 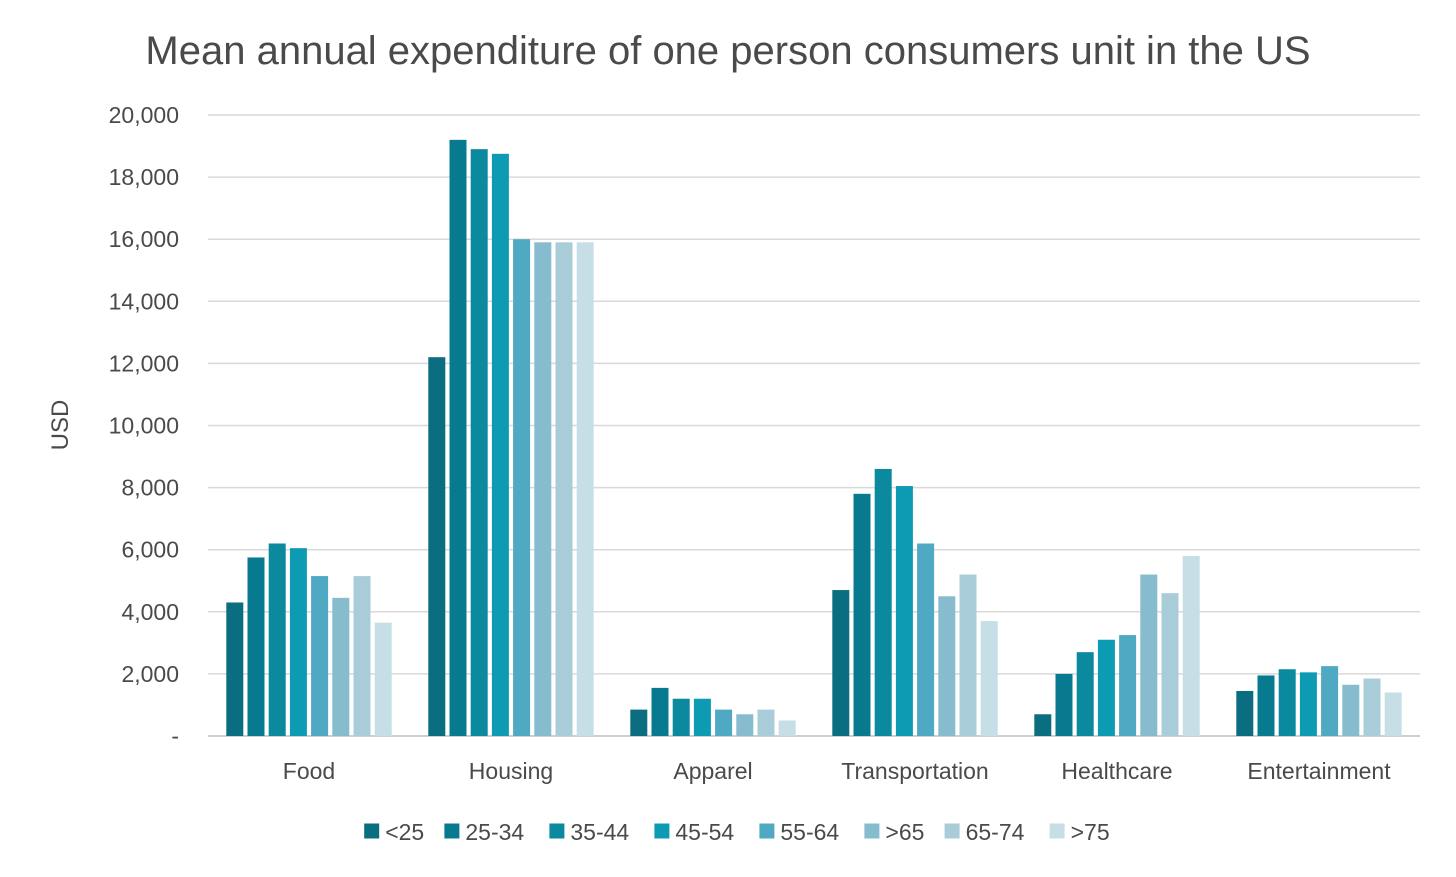 What do you see at coordinates (995, 832) in the screenshot?
I see `legend-label: 65-74` at bounding box center [995, 832].